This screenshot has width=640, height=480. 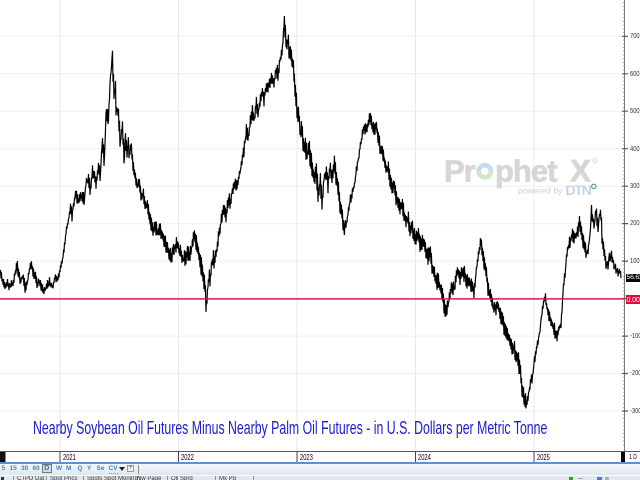 I want to click on svg-text: phet, so click(x=526, y=170).